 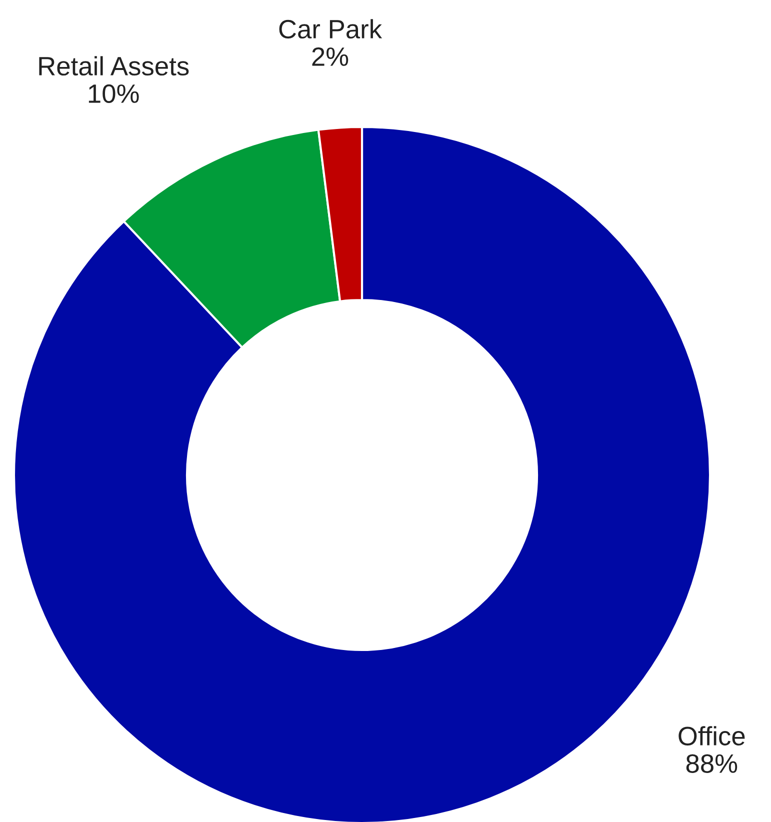 I want to click on data-label: 2%, so click(x=330, y=56).